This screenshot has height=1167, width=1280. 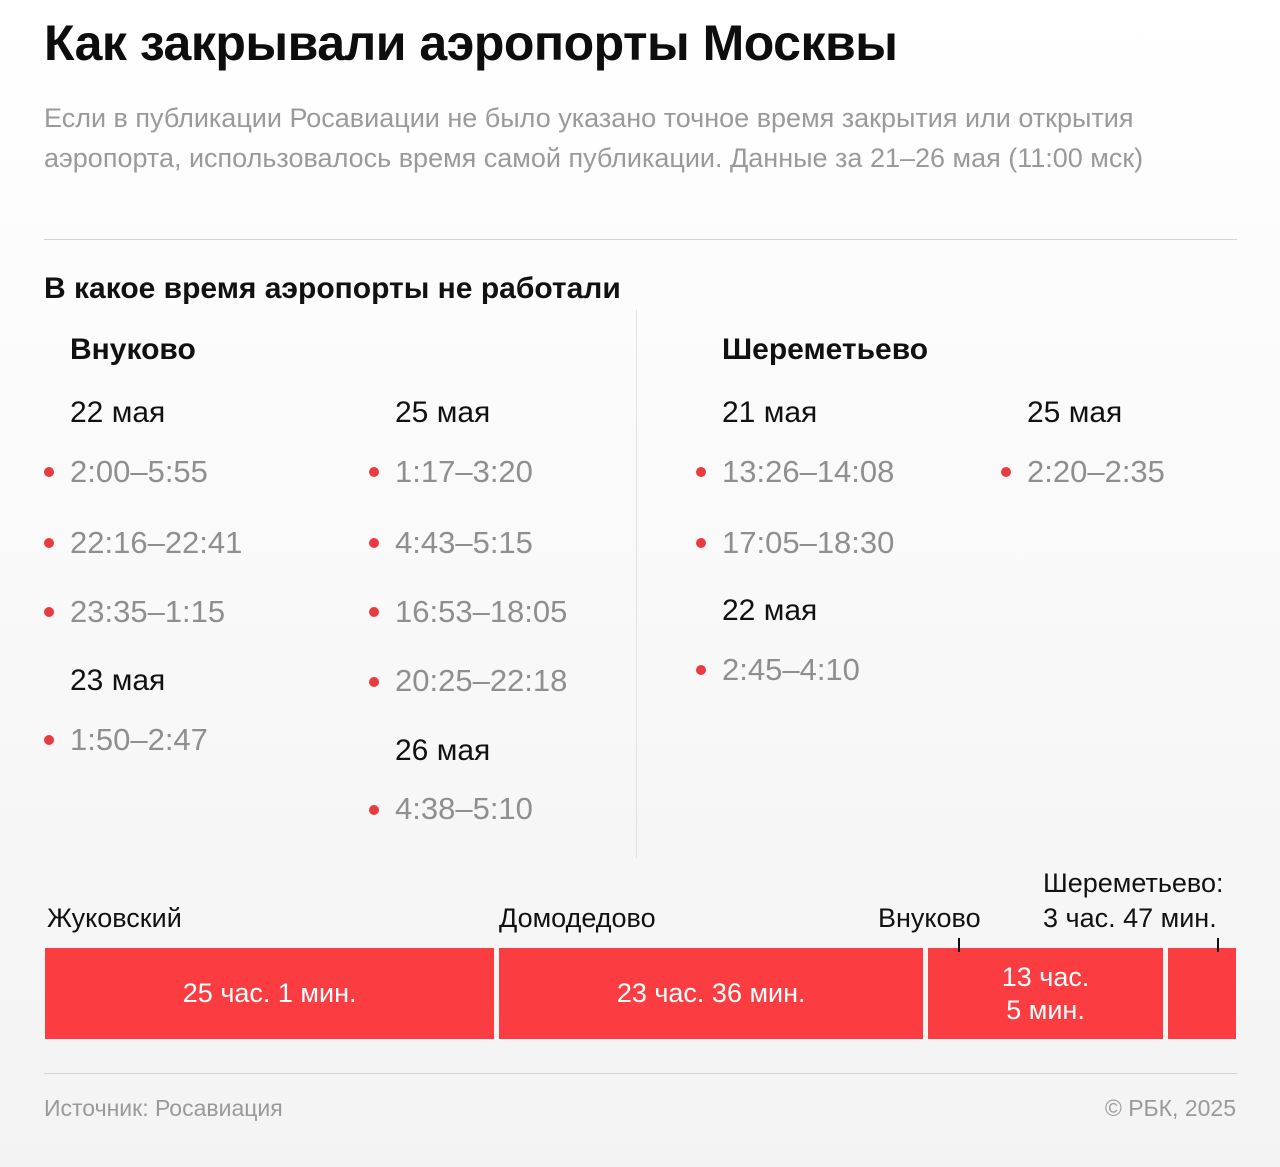 I want to click on closure-slot: 13:26–14:08, so click(x=808, y=471).